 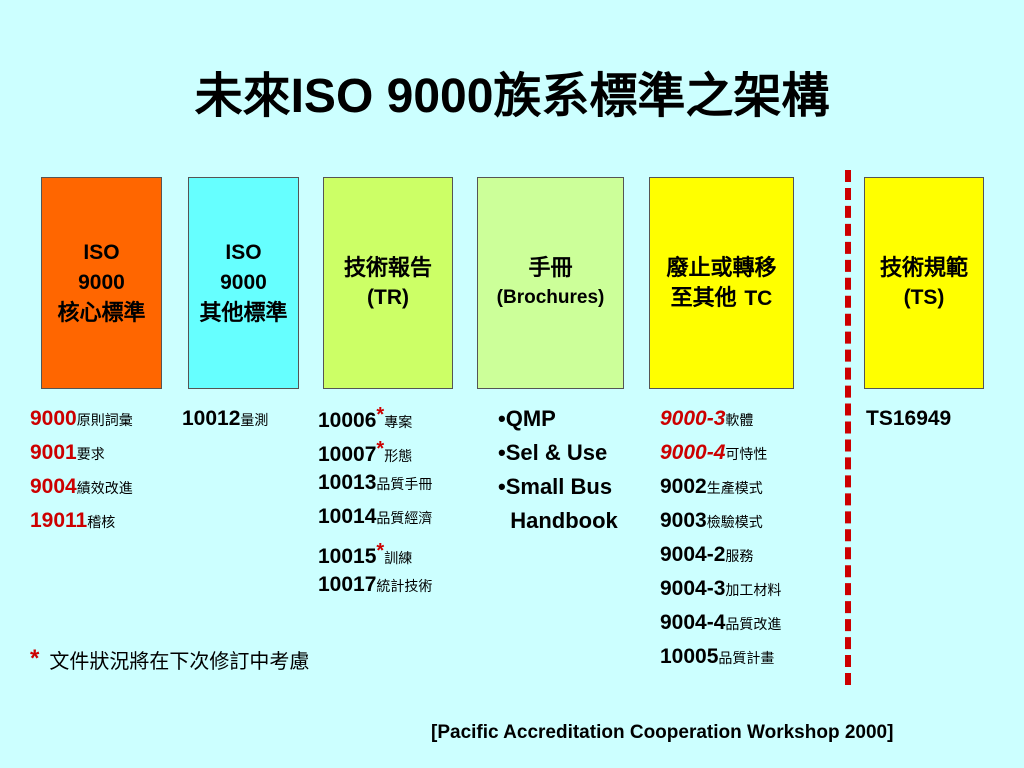 I want to click on std-number: 10014, so click(x=347, y=516).